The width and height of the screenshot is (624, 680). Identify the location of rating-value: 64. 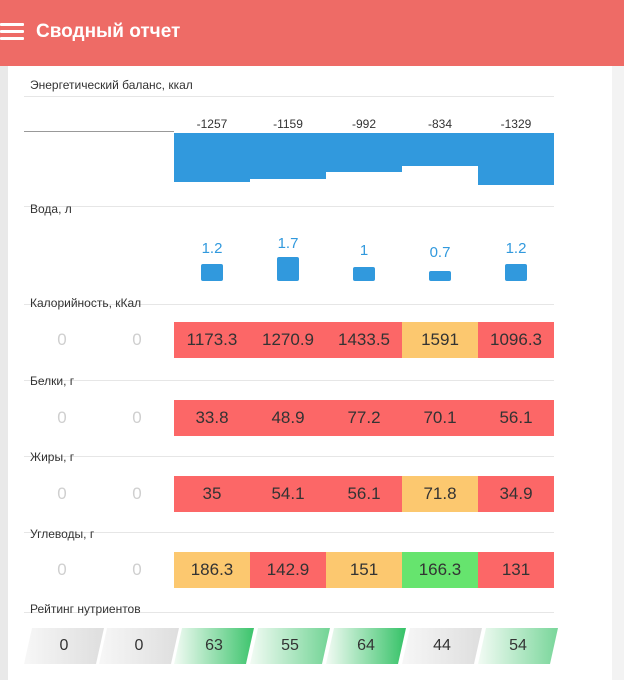
(366, 645).